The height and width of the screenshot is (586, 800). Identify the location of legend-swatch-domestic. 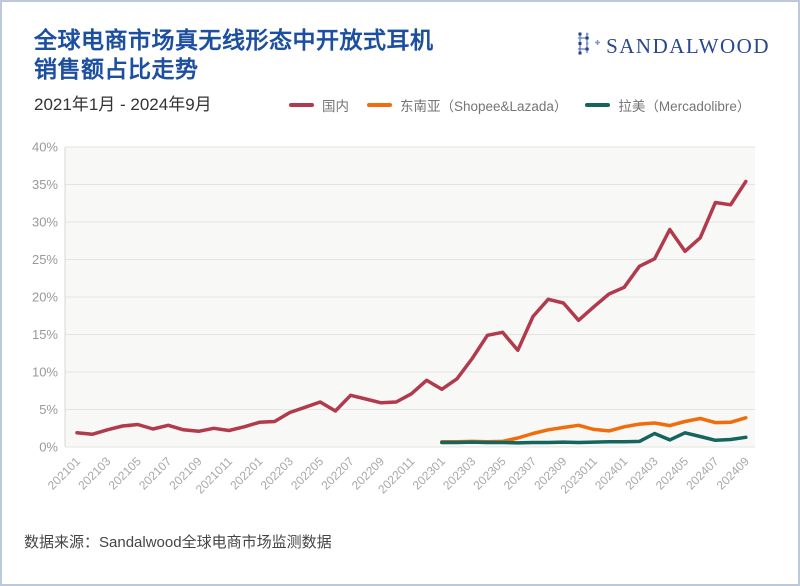
(301, 105).